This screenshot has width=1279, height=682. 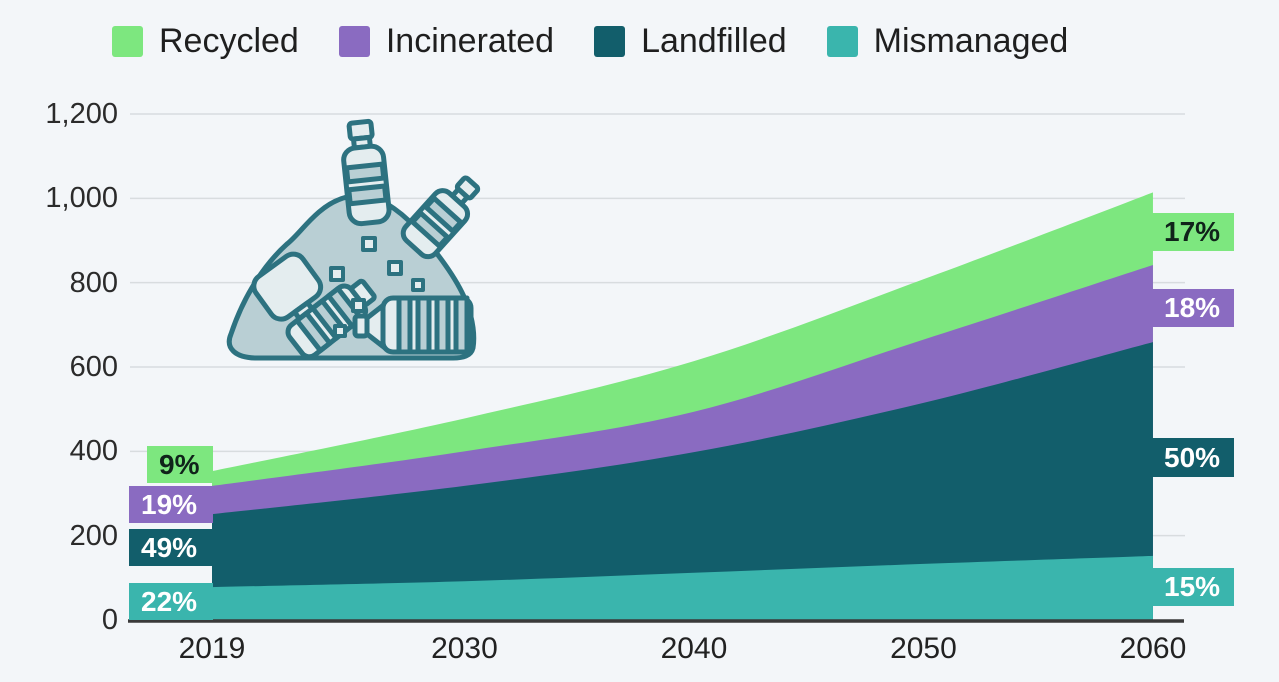 I want to click on y-axis-tick-label: 0, so click(x=109, y=620).